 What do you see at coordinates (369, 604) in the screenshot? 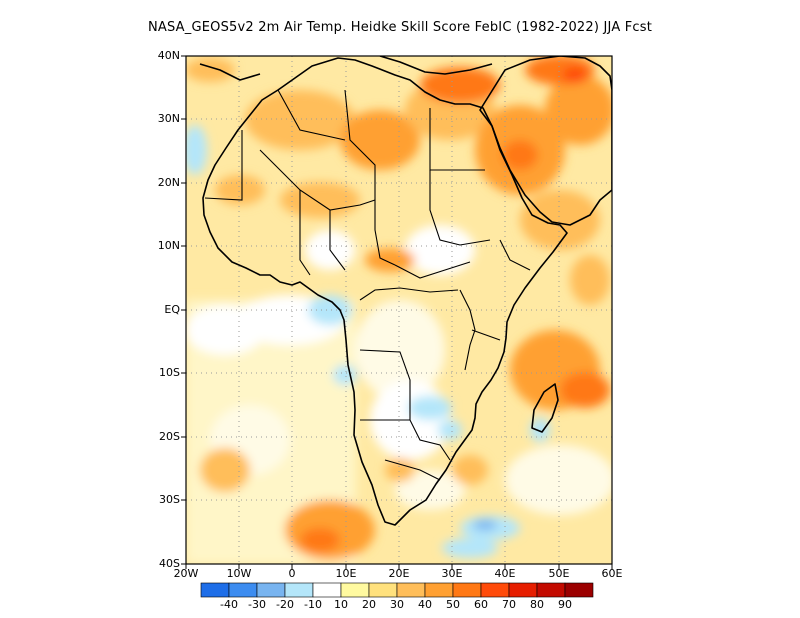
I see `colorbar-label: 20` at bounding box center [369, 604].